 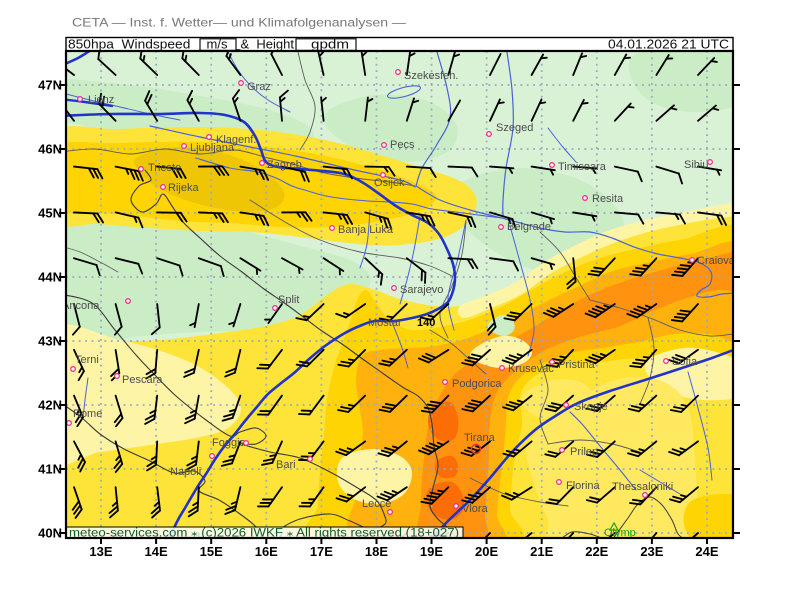 I want to click on svg-text: Graz, so click(x=259, y=87).